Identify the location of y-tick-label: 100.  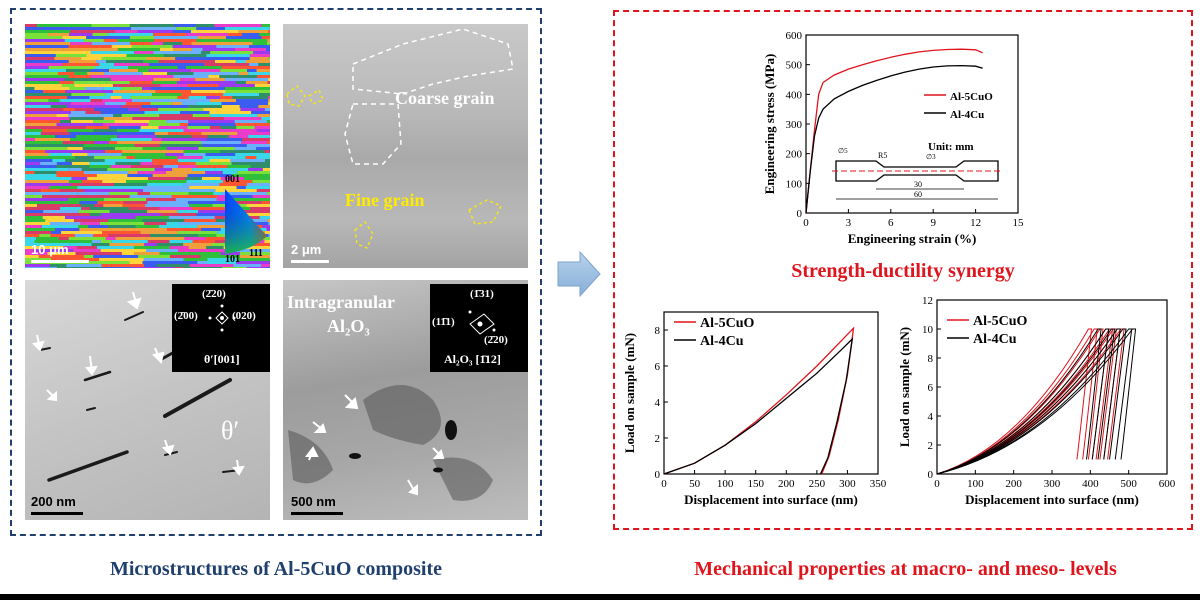
(794, 184).